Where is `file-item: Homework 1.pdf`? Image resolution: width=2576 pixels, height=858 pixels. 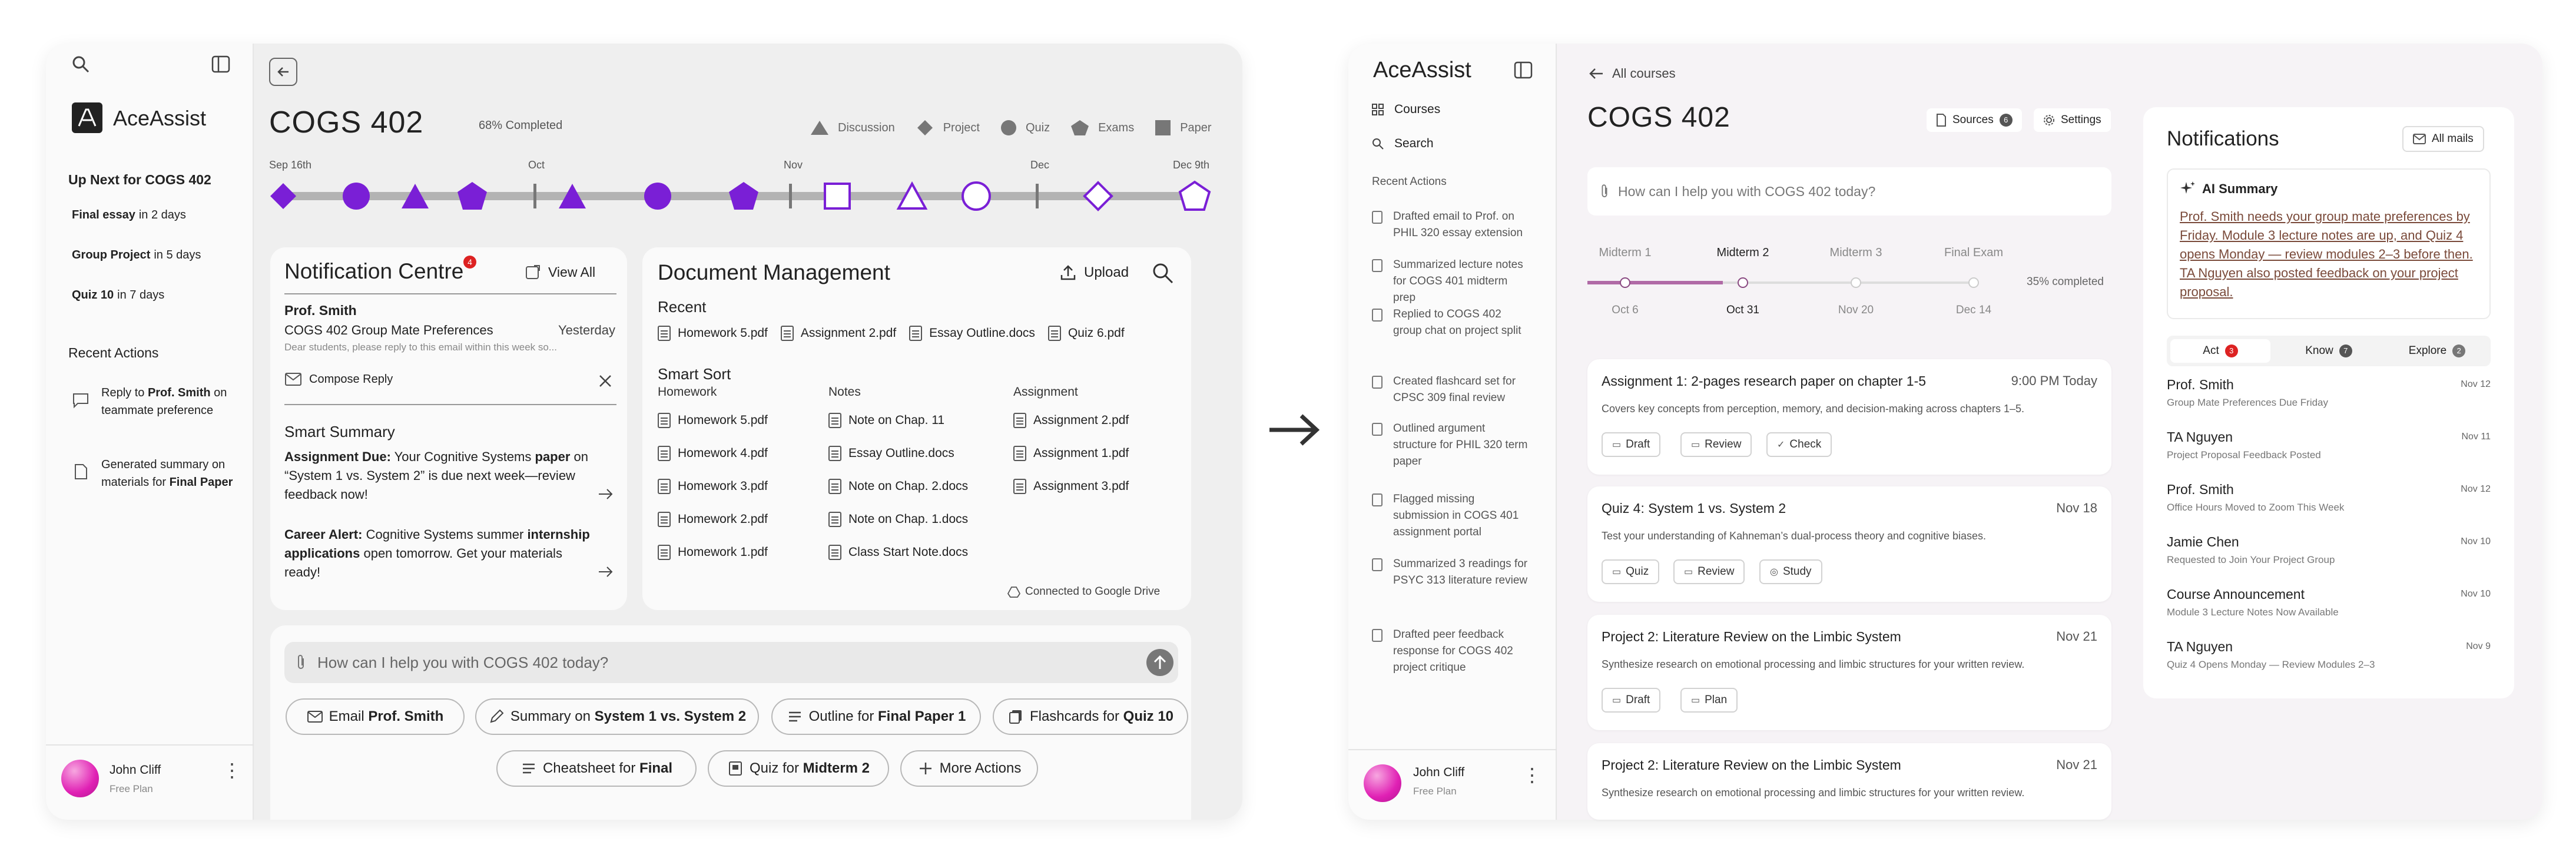
file-item: Homework 1.pdf is located at coordinates (713, 552).